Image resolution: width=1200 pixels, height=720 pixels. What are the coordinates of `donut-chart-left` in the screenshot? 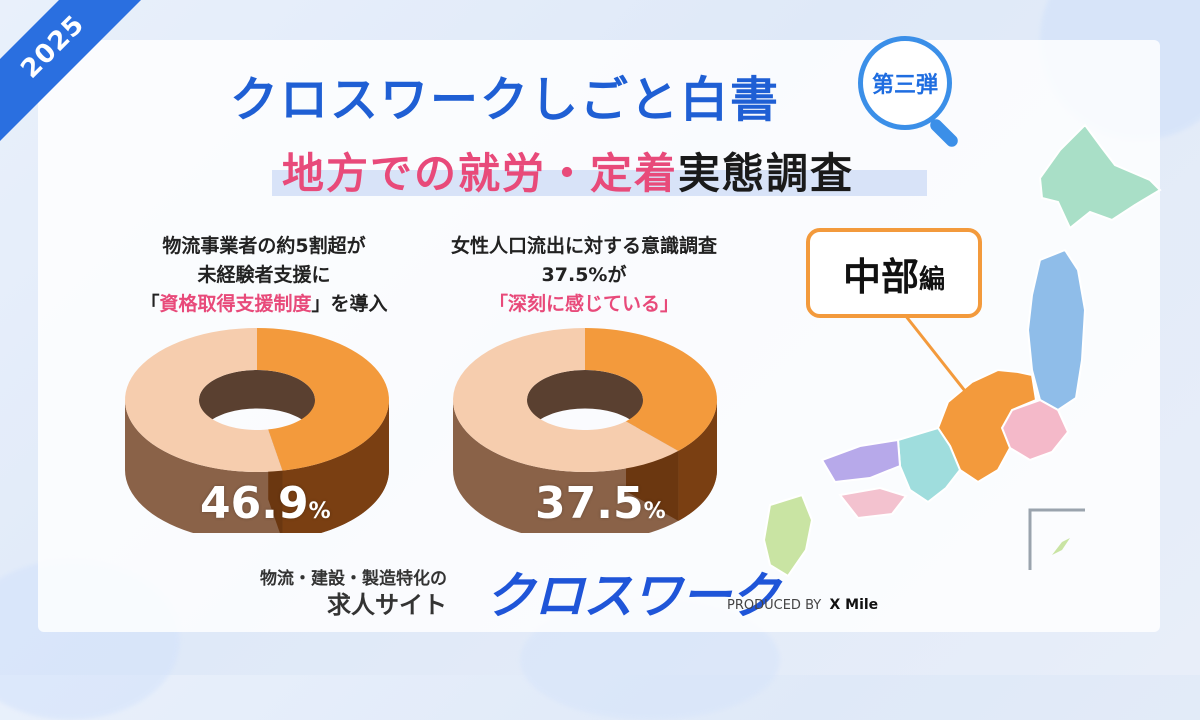 It's located at (257, 430).